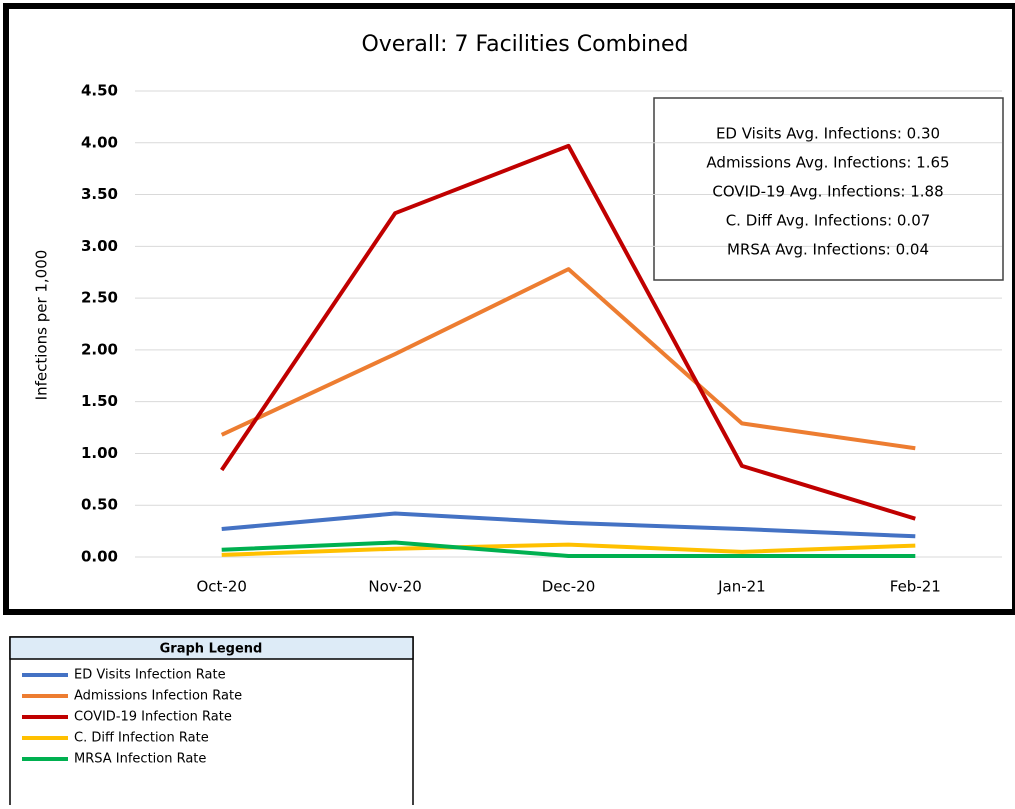  Describe the element at coordinates (158, 696) in the screenshot. I see `legend-label: Admissions Infection Rate` at that location.